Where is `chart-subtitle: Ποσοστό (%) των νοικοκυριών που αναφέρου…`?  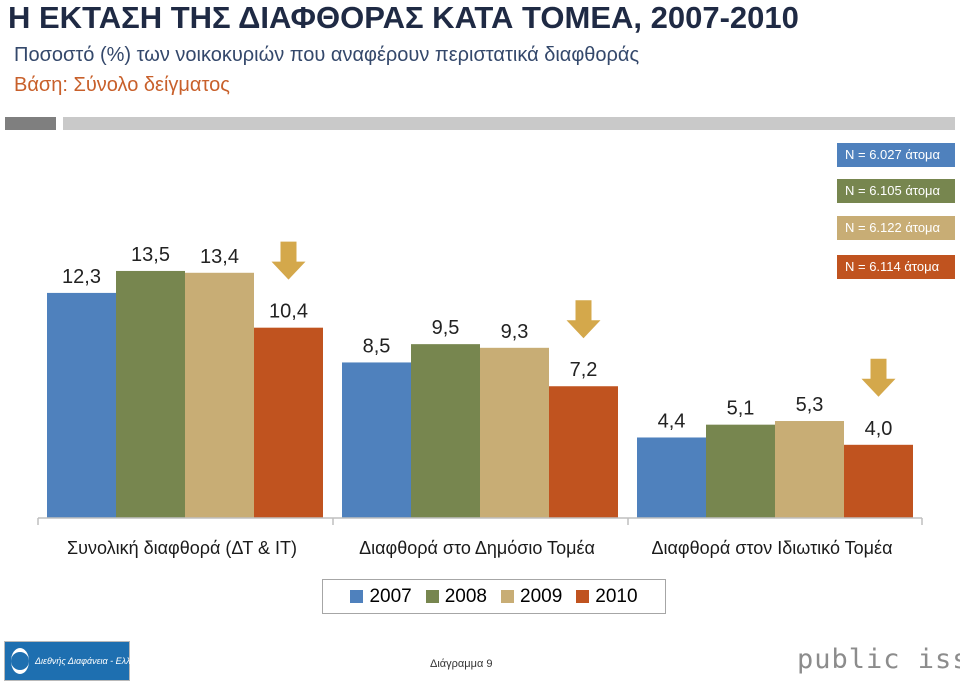
chart-subtitle: Ποσοστό (%) των νοικοκυριών που αναφέρου… is located at coordinates (327, 55).